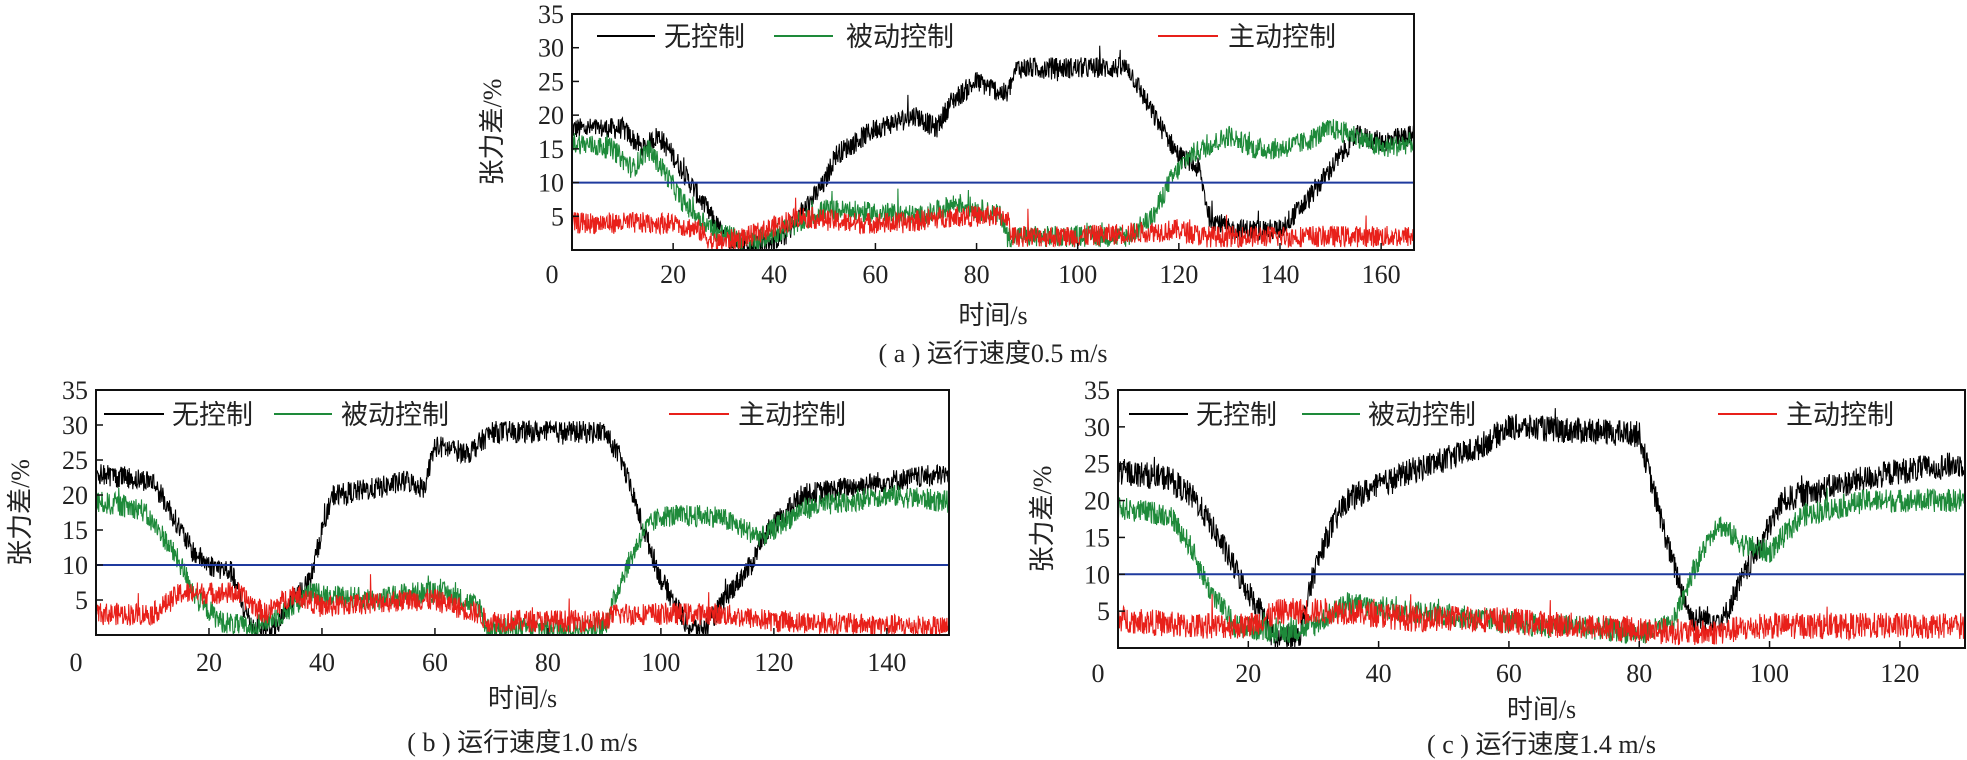 The height and width of the screenshot is (760, 1967). Describe the element at coordinates (522, 742) in the screenshot. I see `panel-caption: ( b ) 运行速度1.0 m/s` at that location.